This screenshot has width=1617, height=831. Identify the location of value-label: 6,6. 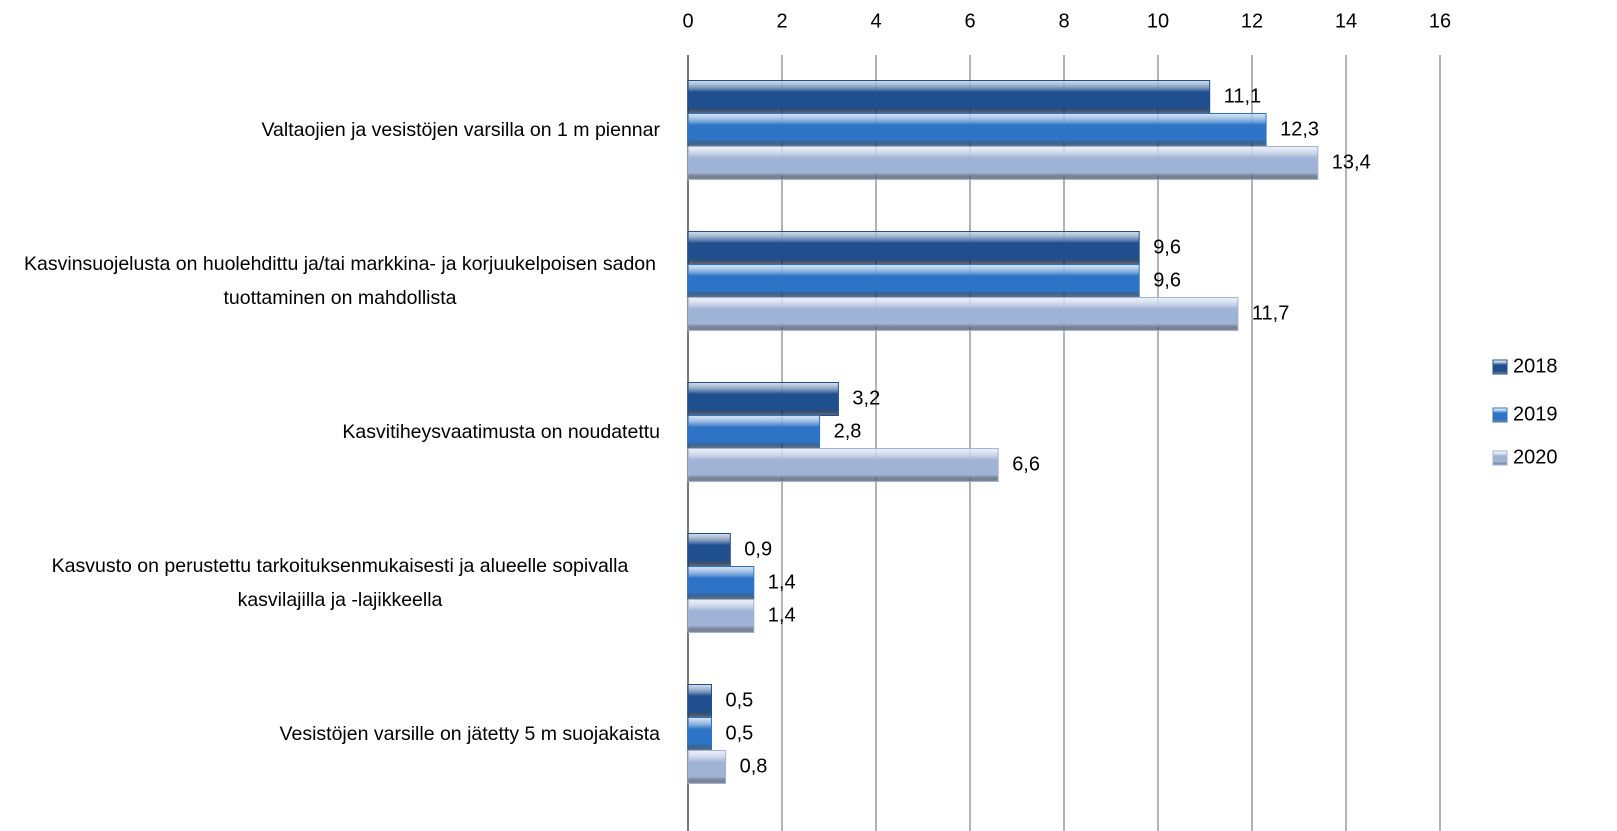
(1026, 464).